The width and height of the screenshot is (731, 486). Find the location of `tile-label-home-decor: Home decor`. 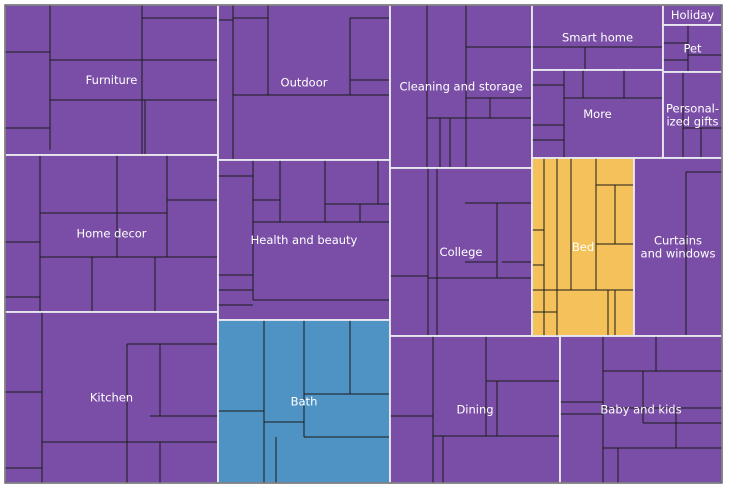

tile-label-home-decor: Home decor is located at coordinates (111, 234).